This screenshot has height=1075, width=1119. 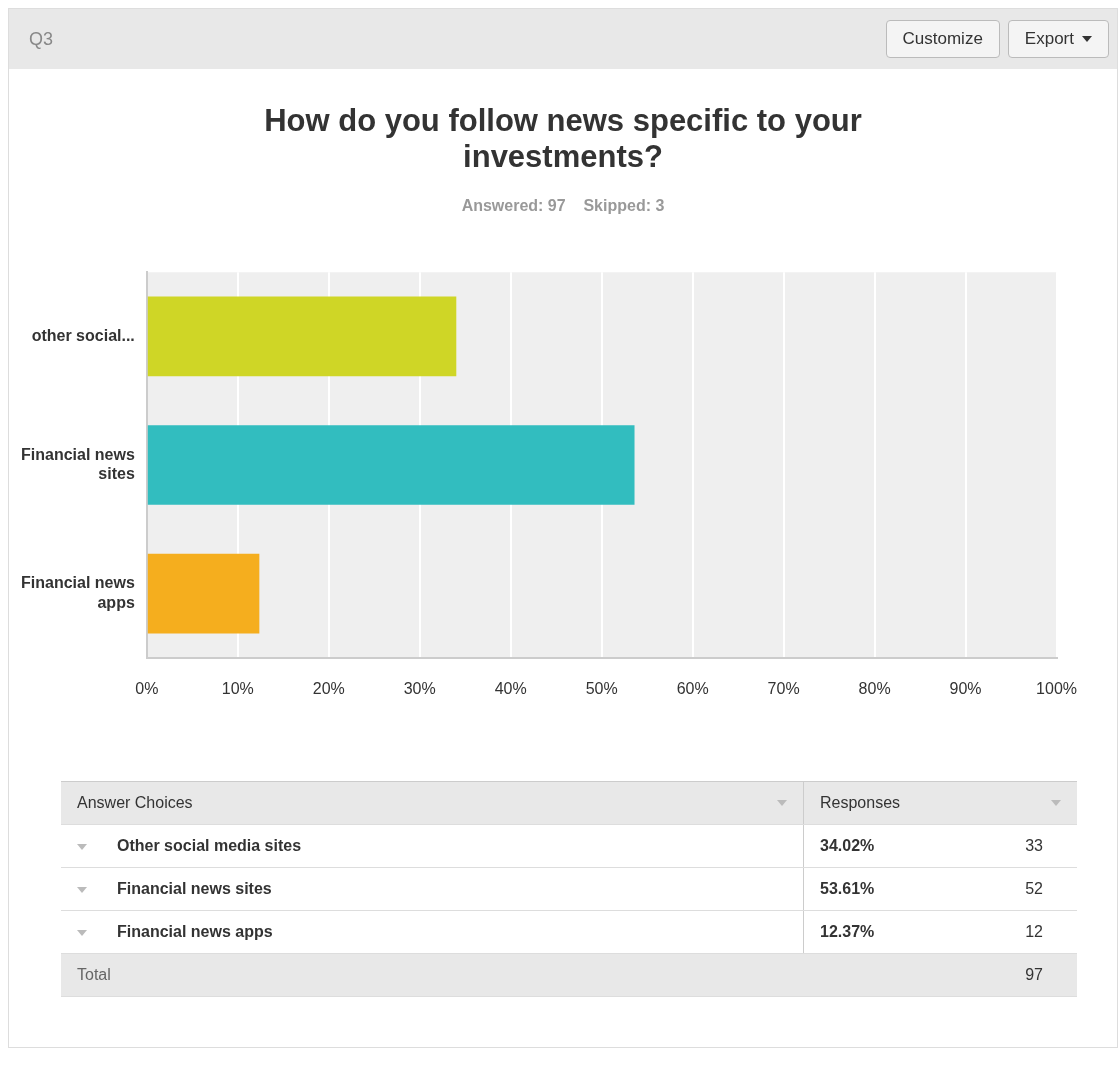 What do you see at coordinates (147, 688) in the screenshot?
I see `x-tick-label: 0%` at bounding box center [147, 688].